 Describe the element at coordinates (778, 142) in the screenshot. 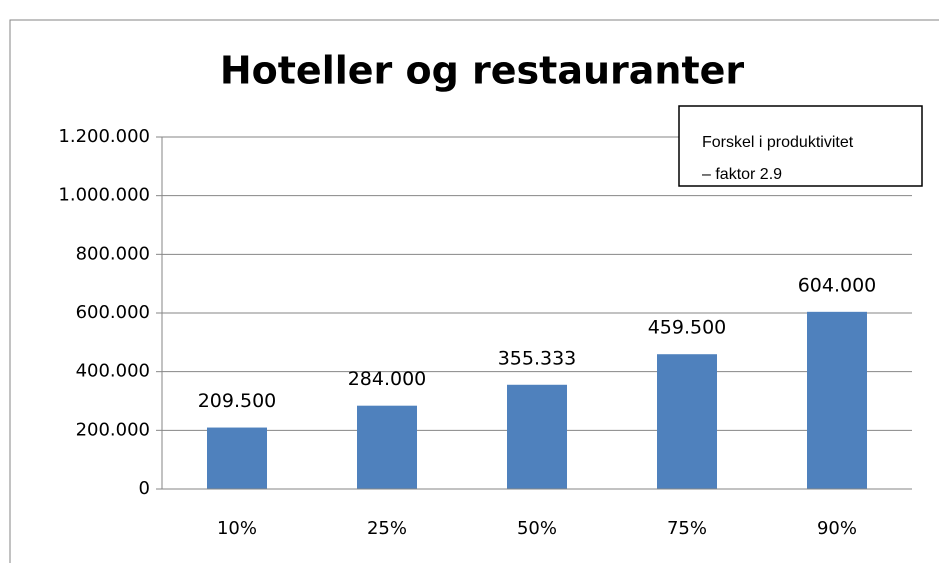

I see `annotation-line: Forskel i produktivitet` at that location.